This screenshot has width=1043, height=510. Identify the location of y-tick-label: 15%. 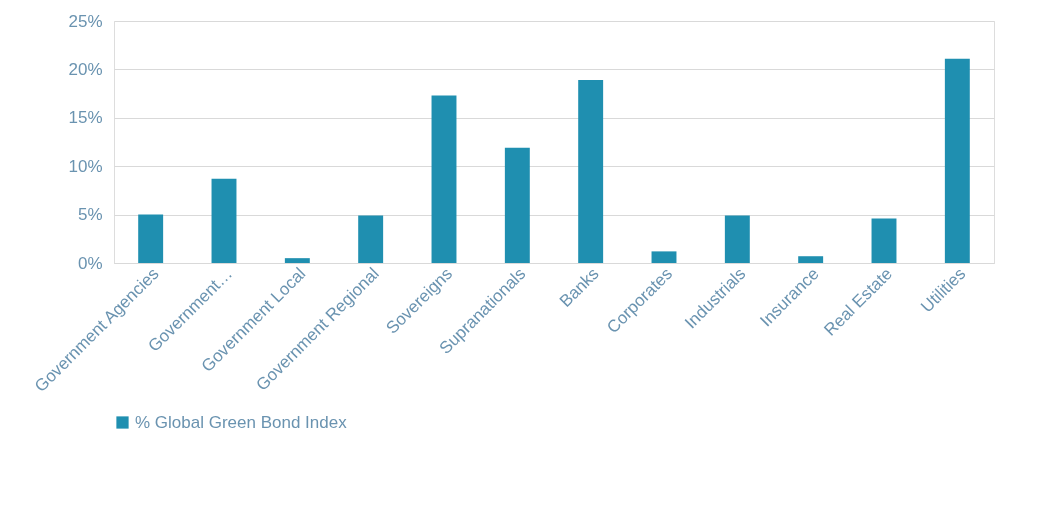
(85, 118).